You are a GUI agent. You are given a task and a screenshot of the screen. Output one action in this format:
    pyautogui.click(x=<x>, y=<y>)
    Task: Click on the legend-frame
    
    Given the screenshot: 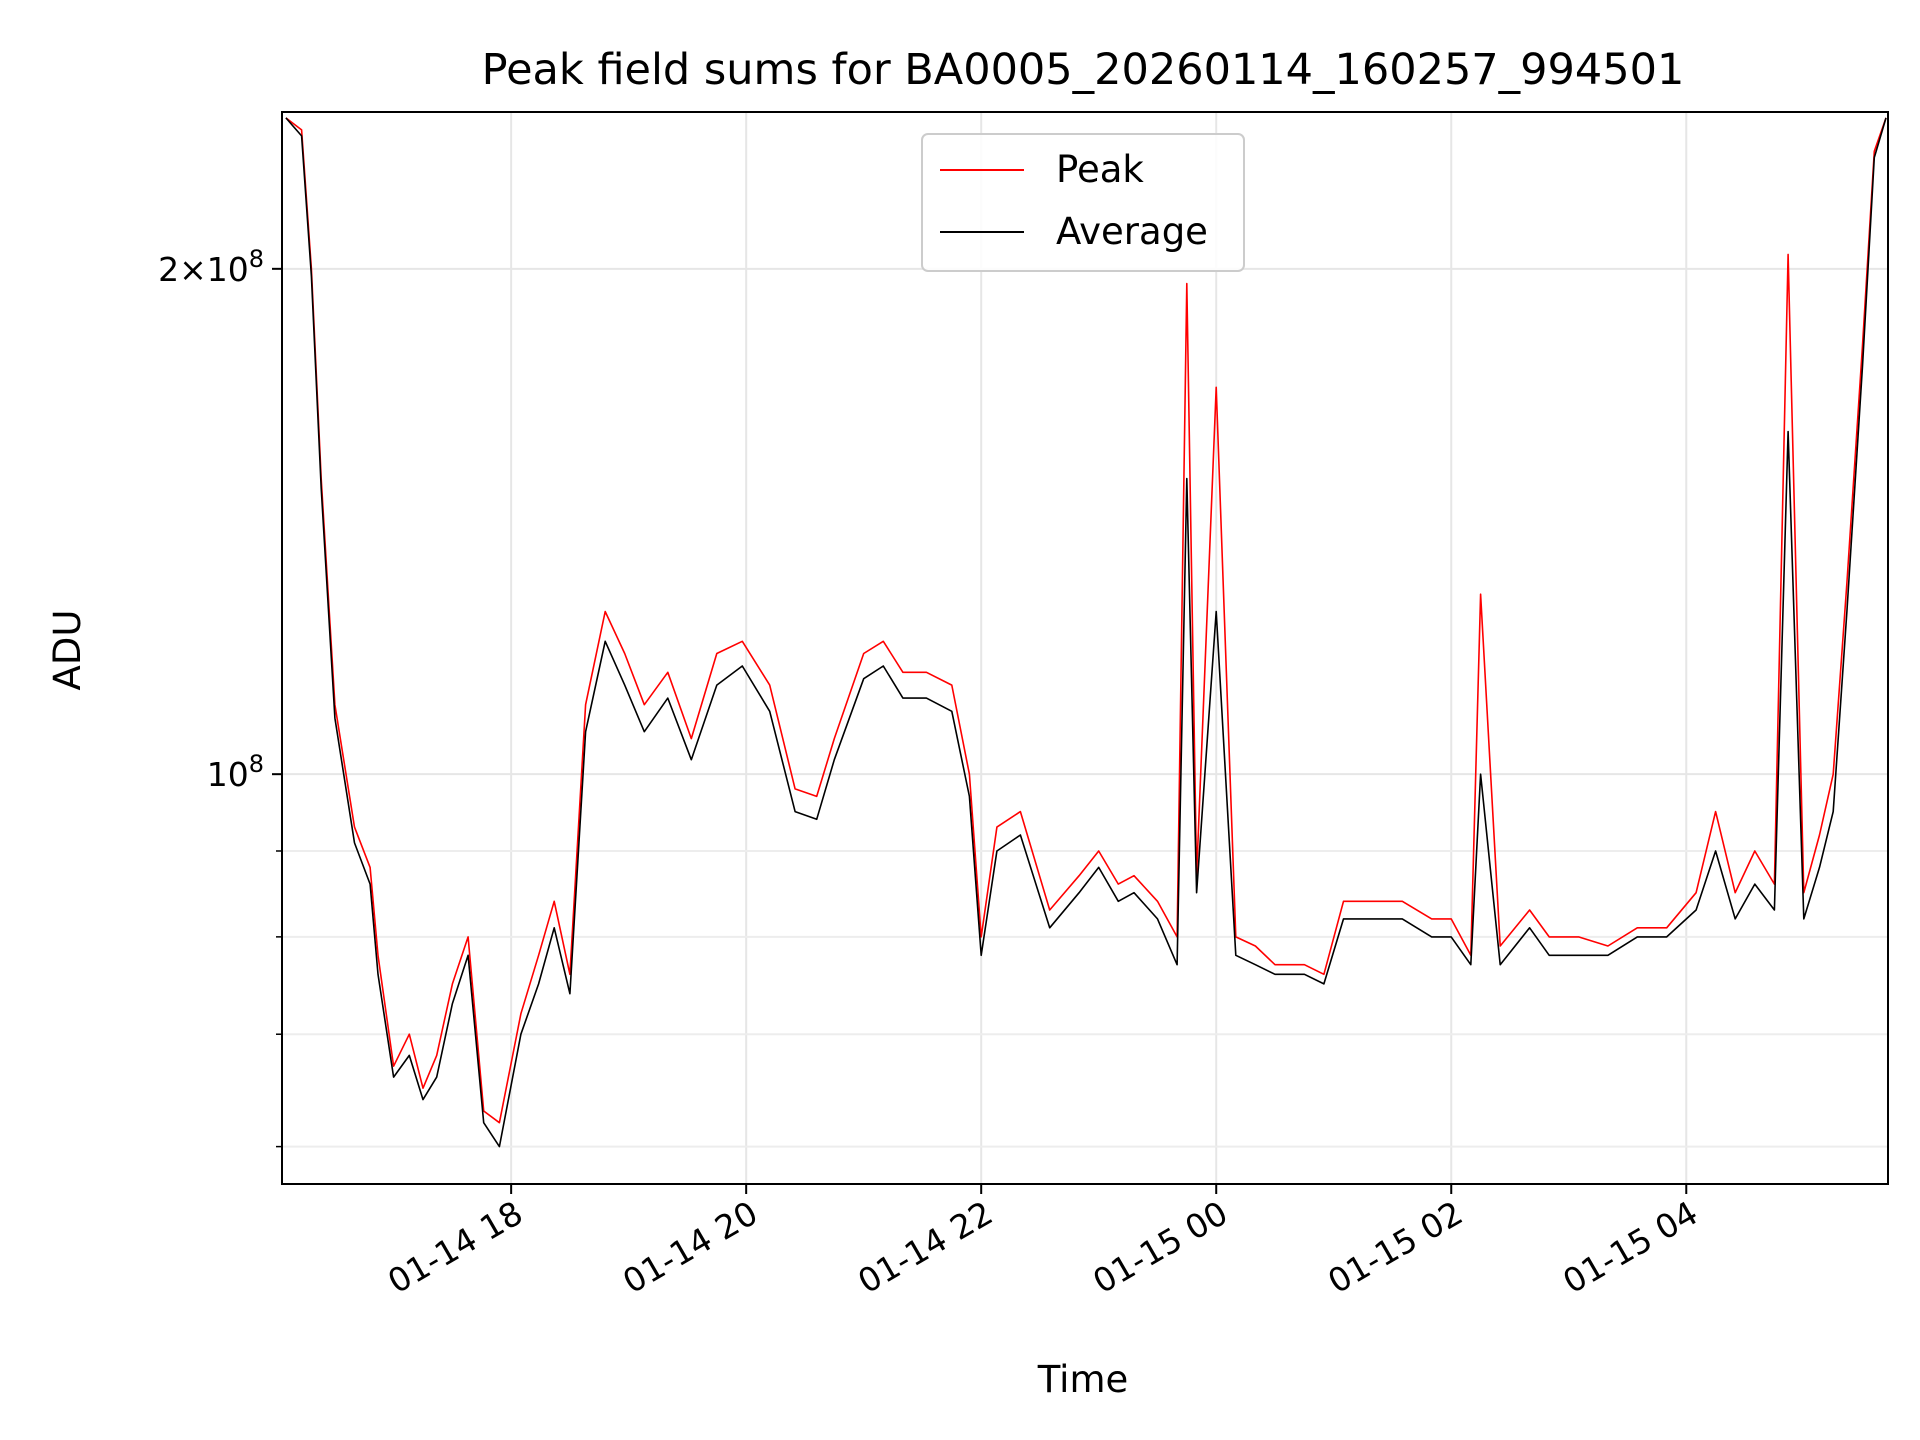 What is the action you would take?
    pyautogui.click(x=1083, y=202)
    